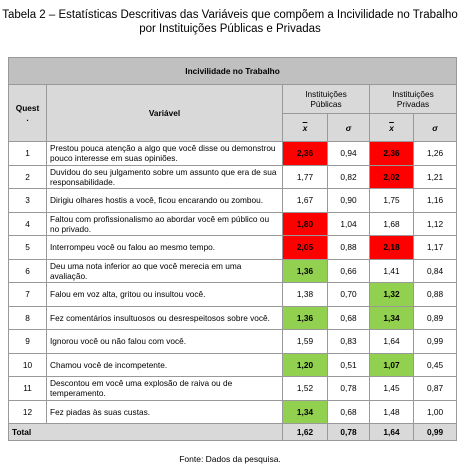 The height and width of the screenshot is (471, 460). Describe the element at coordinates (391, 317) in the screenshot. I see `stat-cell: 1,34` at that location.